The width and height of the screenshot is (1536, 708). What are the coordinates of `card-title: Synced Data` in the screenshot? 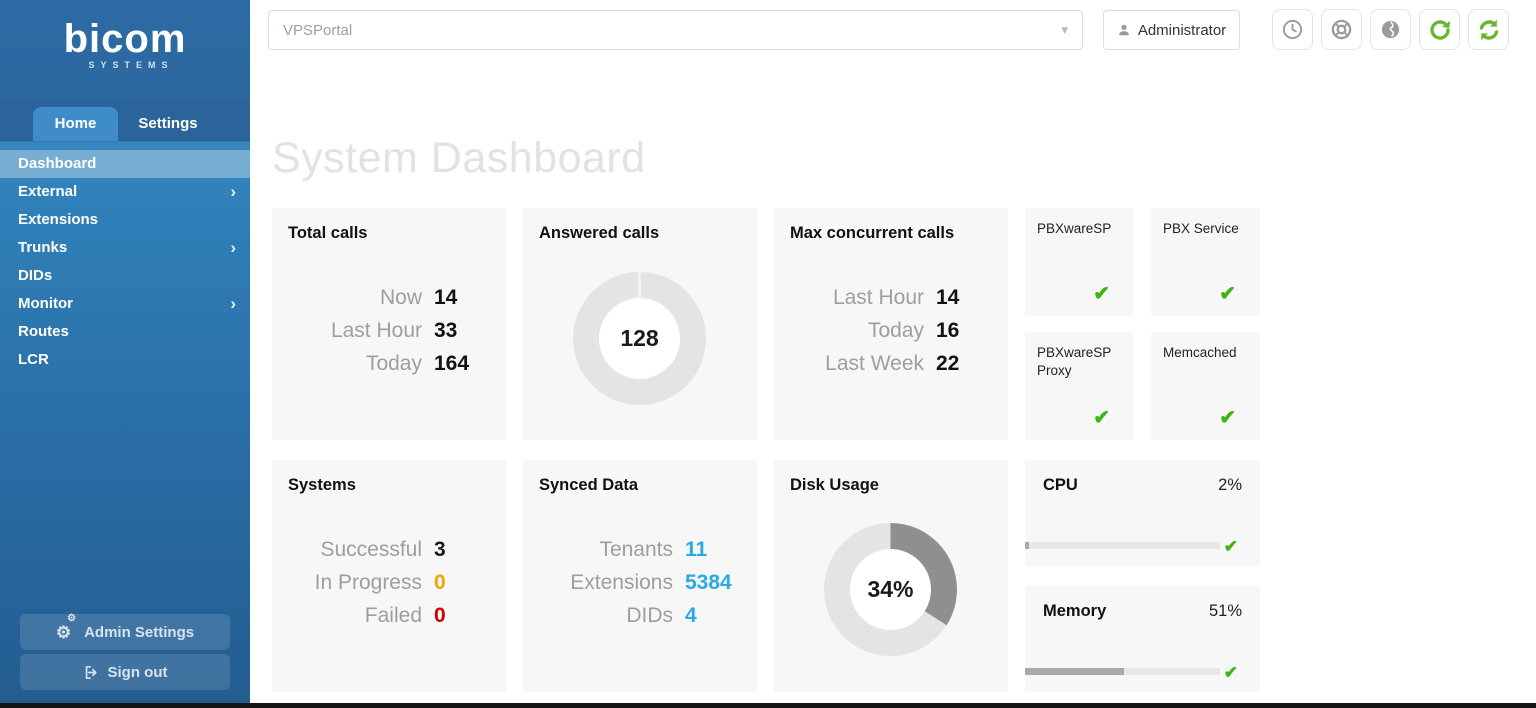 It's located at (589, 485).